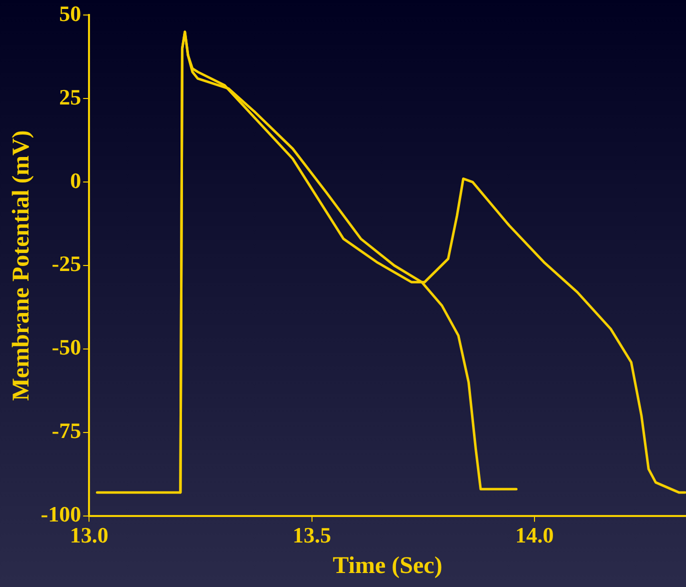 The image size is (686, 587). Describe the element at coordinates (67, 431) in the screenshot. I see `y-tick-label: -75` at that location.